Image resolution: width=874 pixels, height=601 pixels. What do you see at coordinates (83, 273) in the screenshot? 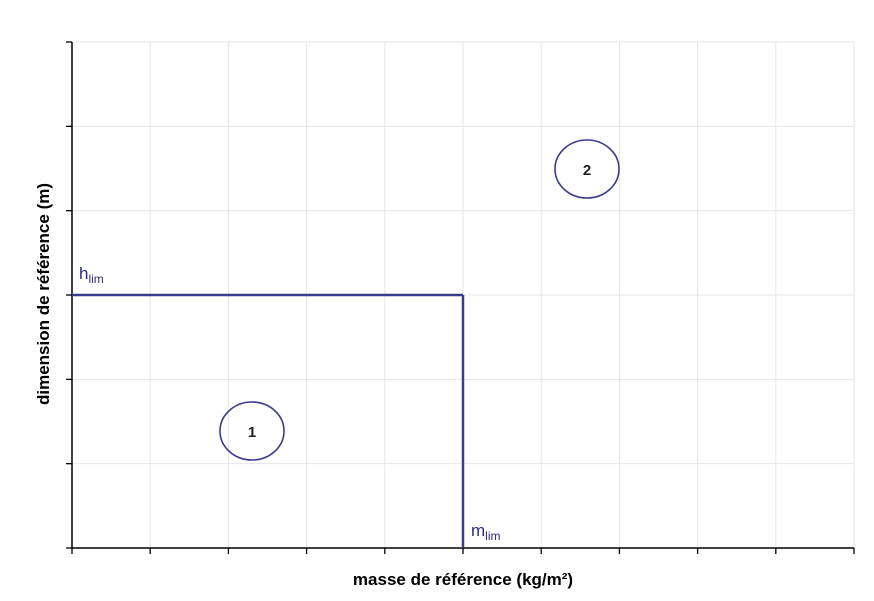
I see `h-limit-label-base: h` at bounding box center [83, 273].